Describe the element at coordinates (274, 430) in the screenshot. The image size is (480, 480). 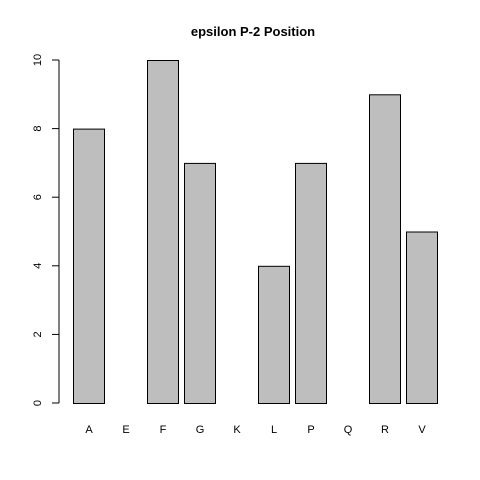
I see `x-tick-label: L` at that location.